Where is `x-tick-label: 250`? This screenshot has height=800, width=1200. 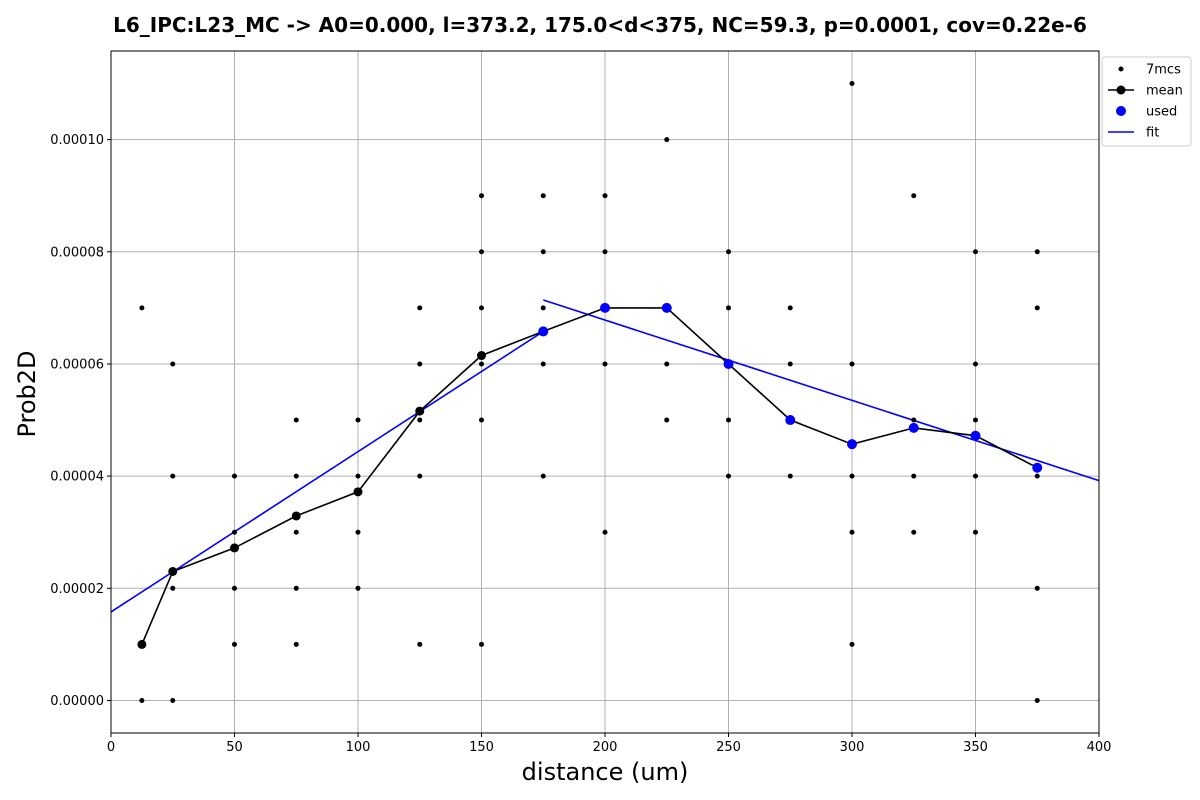
x-tick-label: 250 is located at coordinates (728, 747).